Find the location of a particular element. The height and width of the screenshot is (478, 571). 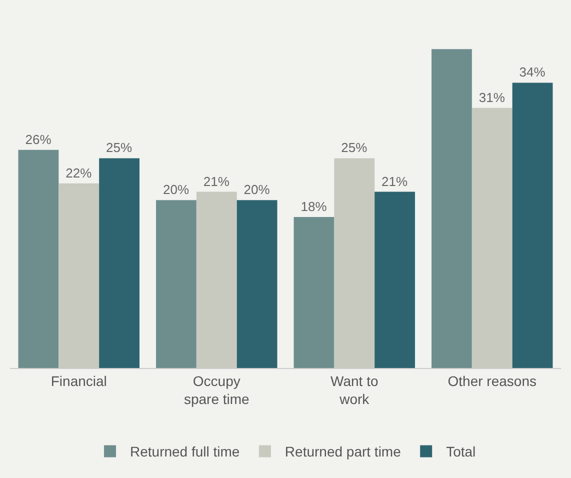

x-tick-label: Financial is located at coordinates (78, 380).